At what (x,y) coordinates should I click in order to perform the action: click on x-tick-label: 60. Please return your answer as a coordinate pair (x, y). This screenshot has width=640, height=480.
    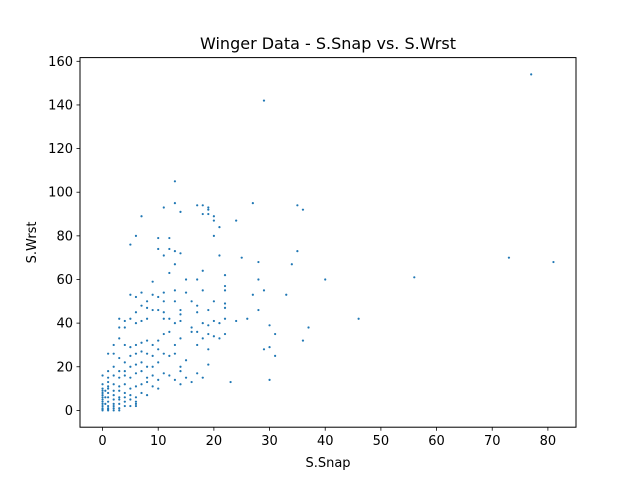
    Looking at the image, I should click on (436, 441).